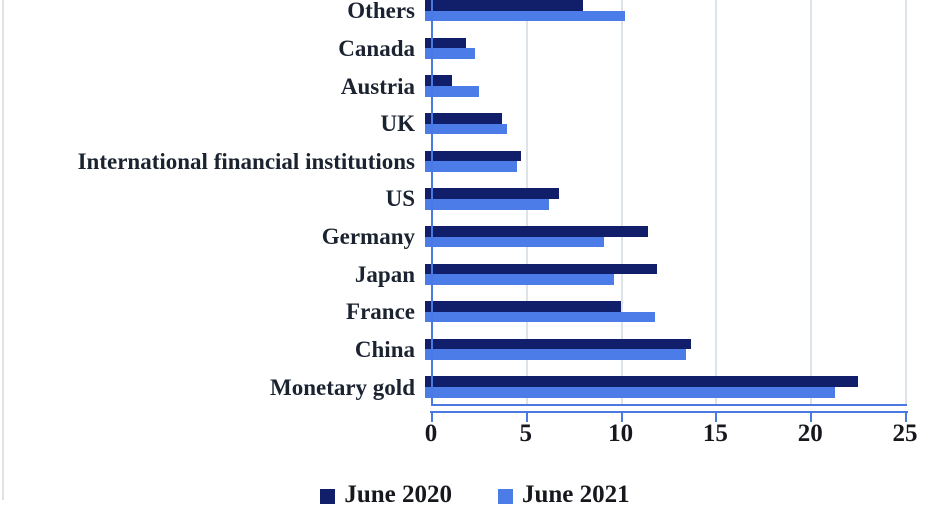 The height and width of the screenshot is (509, 950). Describe the element at coordinates (384, 274) in the screenshot. I see `category-label: Japan` at that location.